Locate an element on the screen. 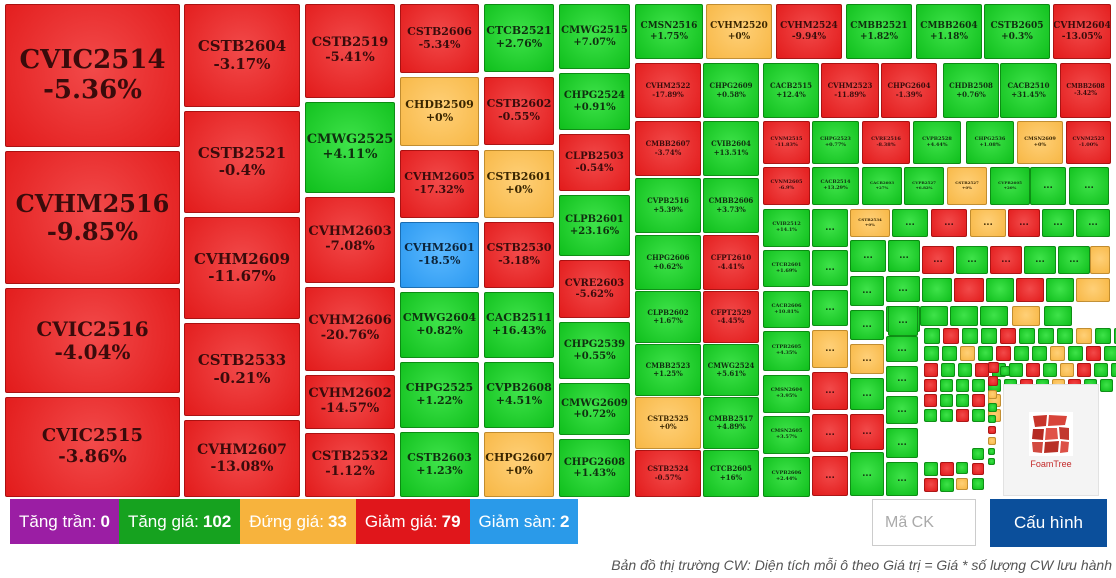 The image size is (1116, 578). tile-cvre2603: CVRE2603 -5.62% is located at coordinates (594, 289).